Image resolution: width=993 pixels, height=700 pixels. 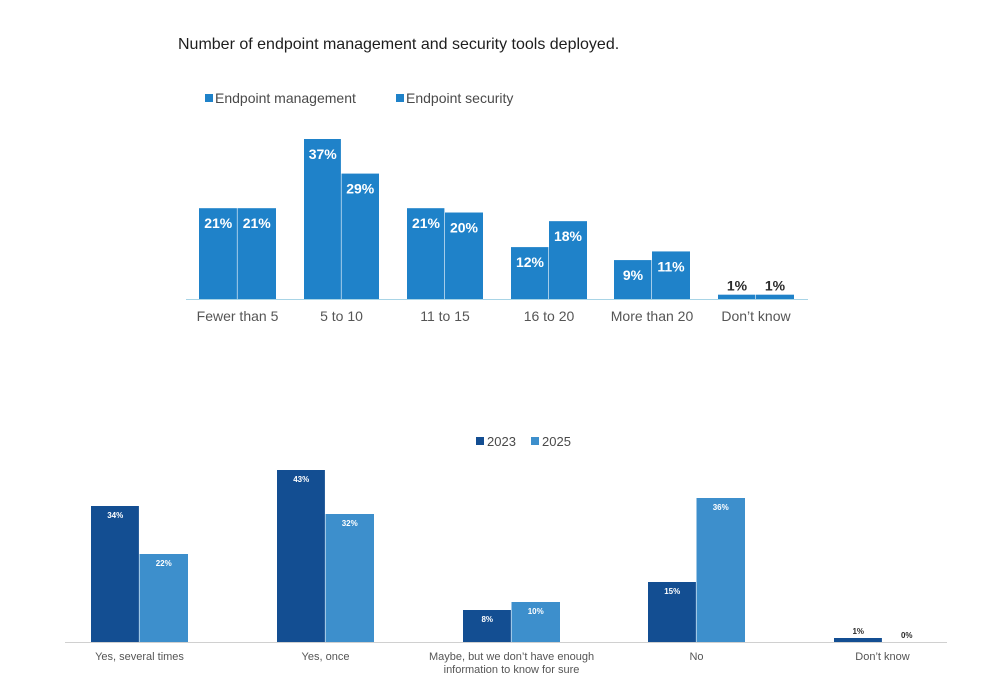 What do you see at coordinates (907, 635) in the screenshot?
I see `data-label: 0%` at bounding box center [907, 635].